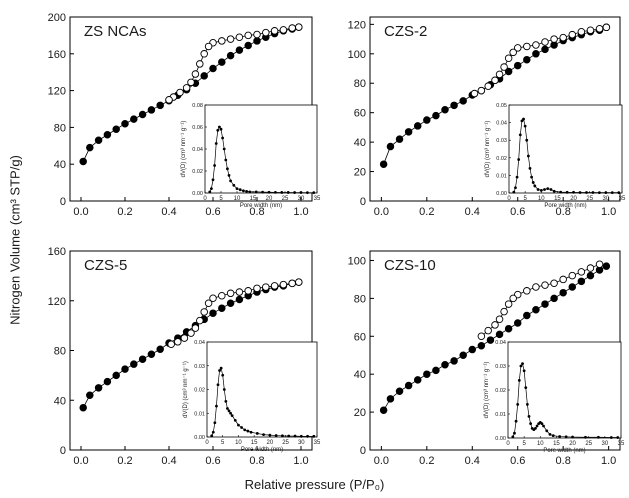 The width and height of the screenshot is (629, 498). I want to click on y-tick-label: 40, so click(60, 401).